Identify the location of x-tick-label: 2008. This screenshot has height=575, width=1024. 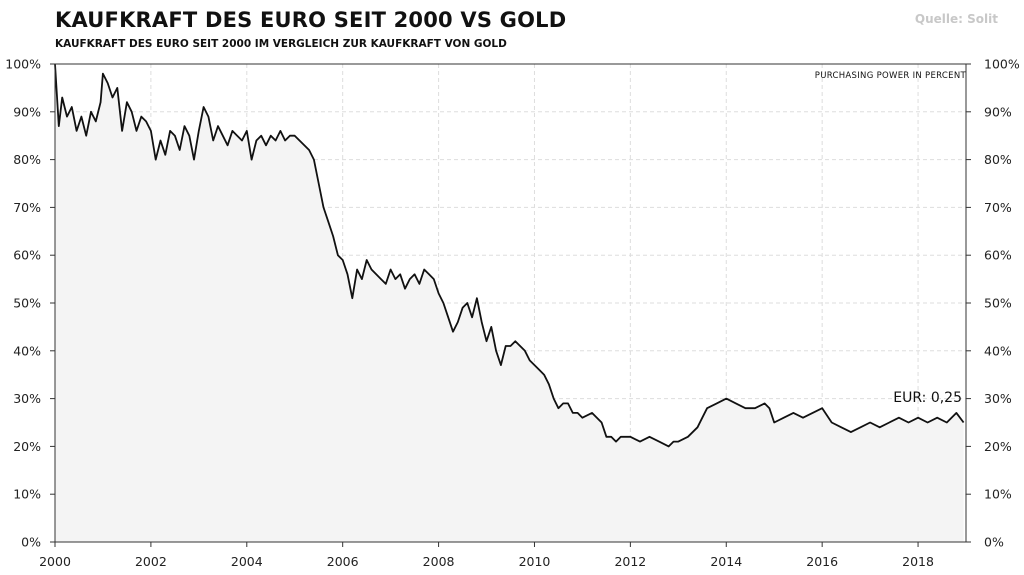
(439, 561).